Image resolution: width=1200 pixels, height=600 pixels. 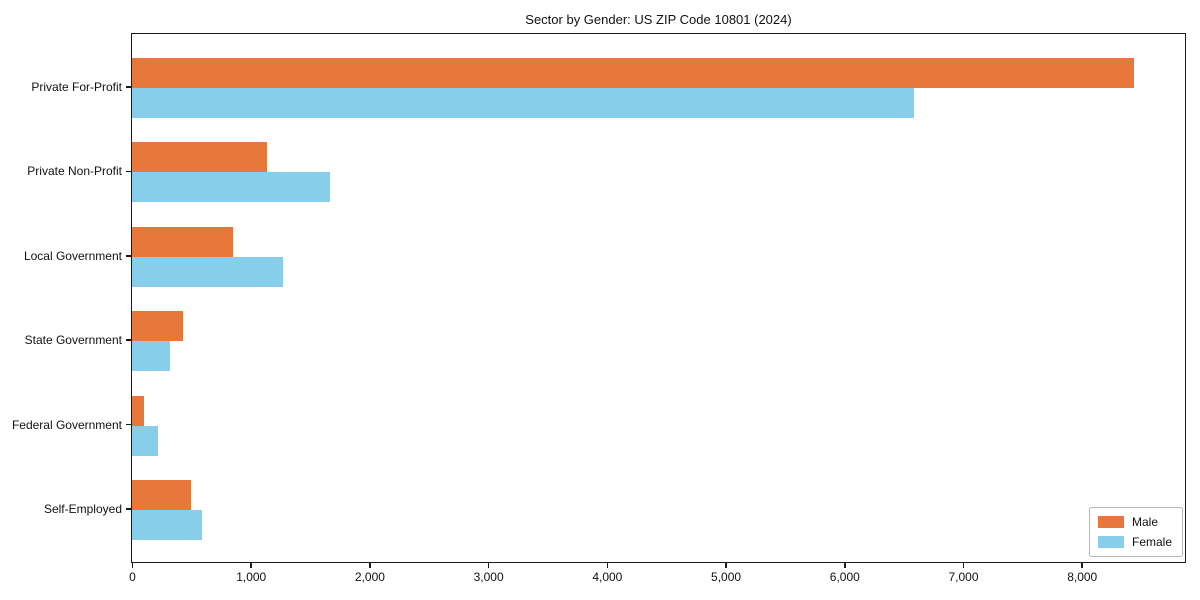 What do you see at coordinates (74, 171) in the screenshot?
I see `y-tick-label-private-non-profit: Private Non-Profit` at bounding box center [74, 171].